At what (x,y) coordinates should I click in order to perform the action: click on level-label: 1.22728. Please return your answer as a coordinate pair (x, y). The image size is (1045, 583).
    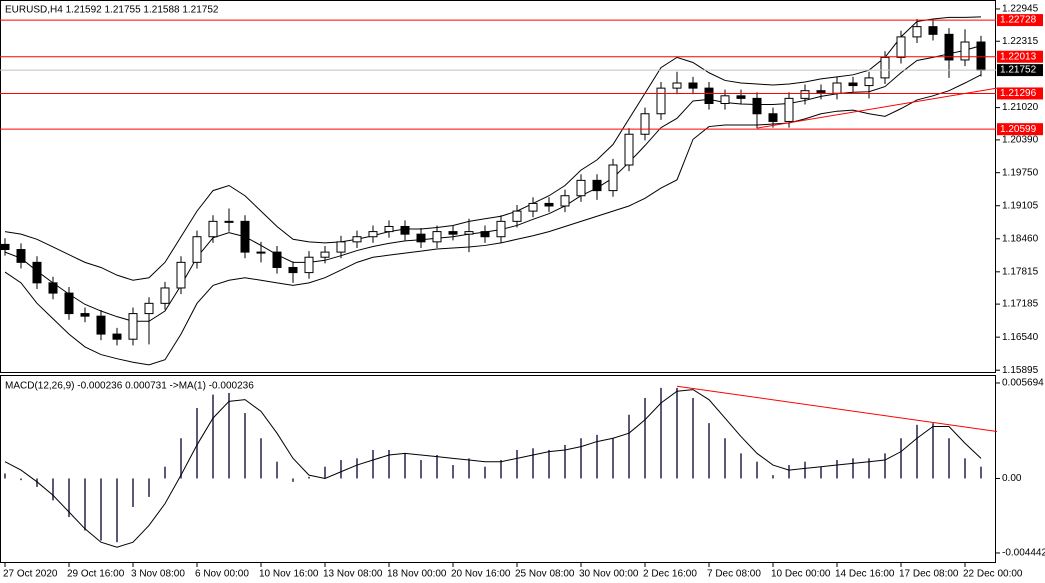
    Looking at the image, I should click on (1018, 20).